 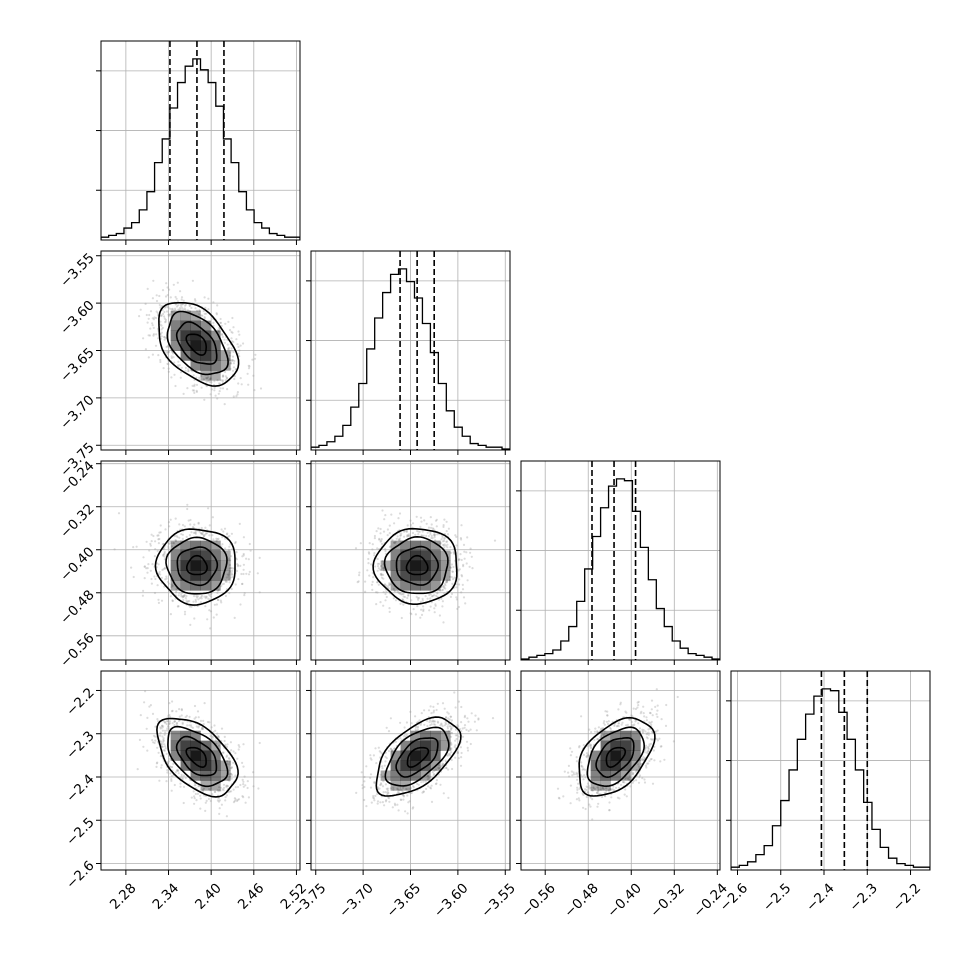 What do you see at coordinates (77, 607) in the screenshot?
I see `y-tick-label: −0.48` at bounding box center [77, 607].